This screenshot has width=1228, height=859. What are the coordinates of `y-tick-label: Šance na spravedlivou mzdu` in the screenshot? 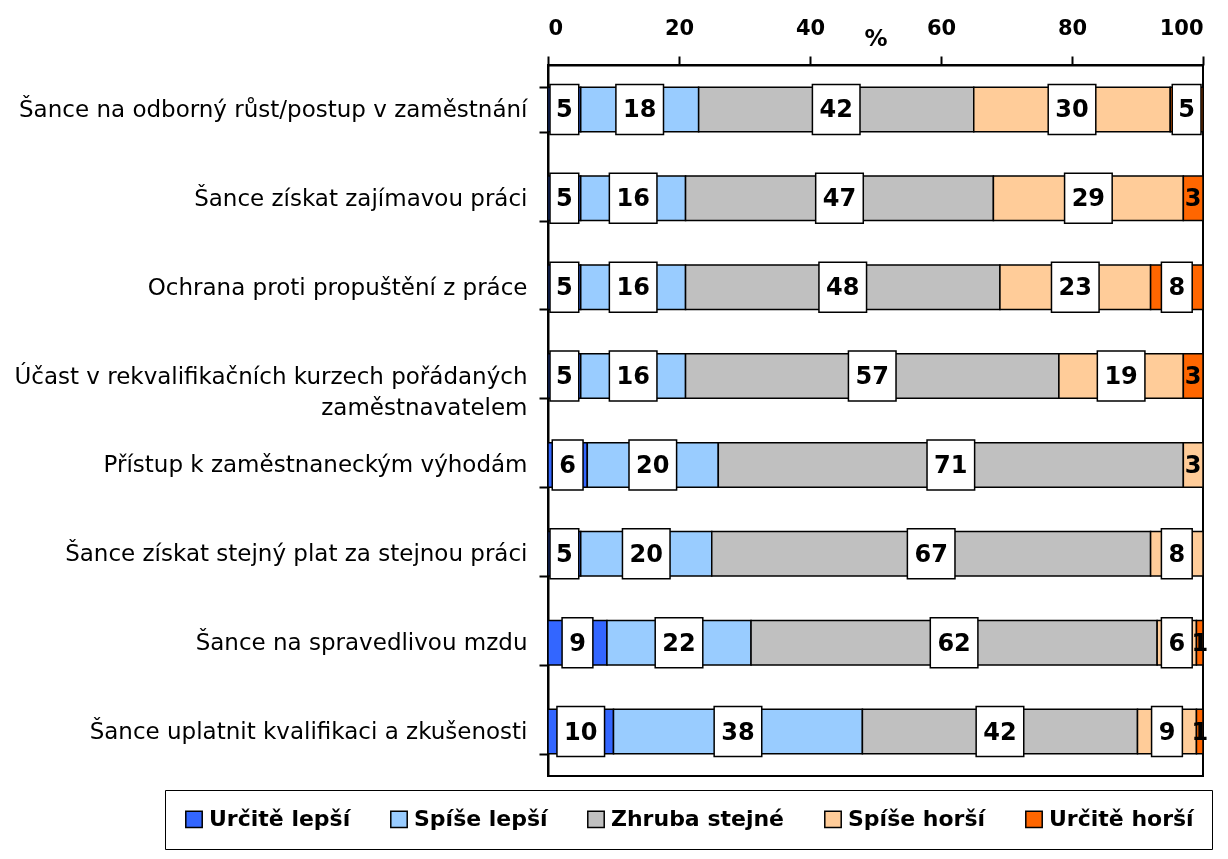 It's located at (361, 642).